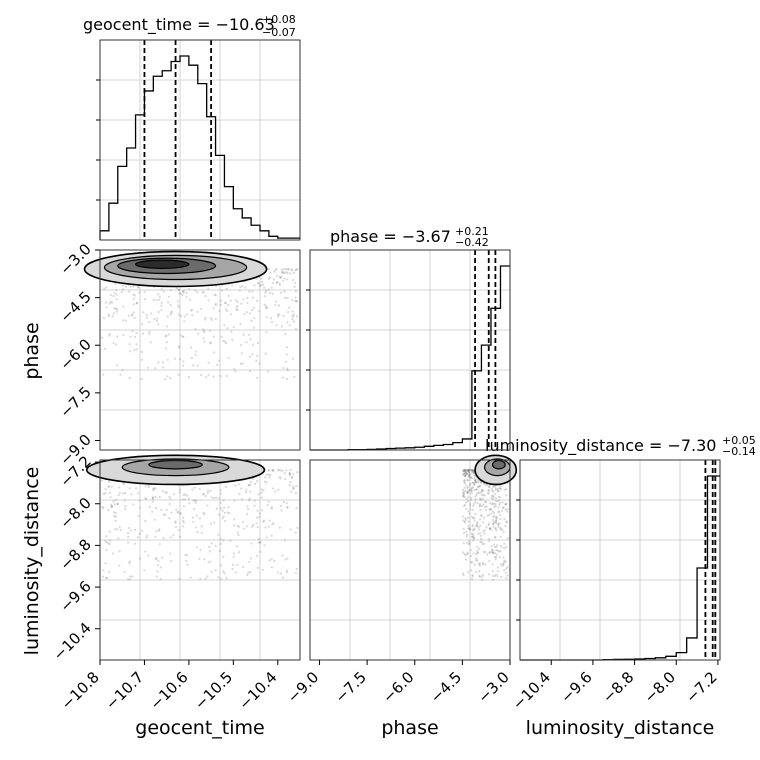 This screenshot has height=760, width=760. I want to click on title-phase: phase = −3.67, so click(390, 236).